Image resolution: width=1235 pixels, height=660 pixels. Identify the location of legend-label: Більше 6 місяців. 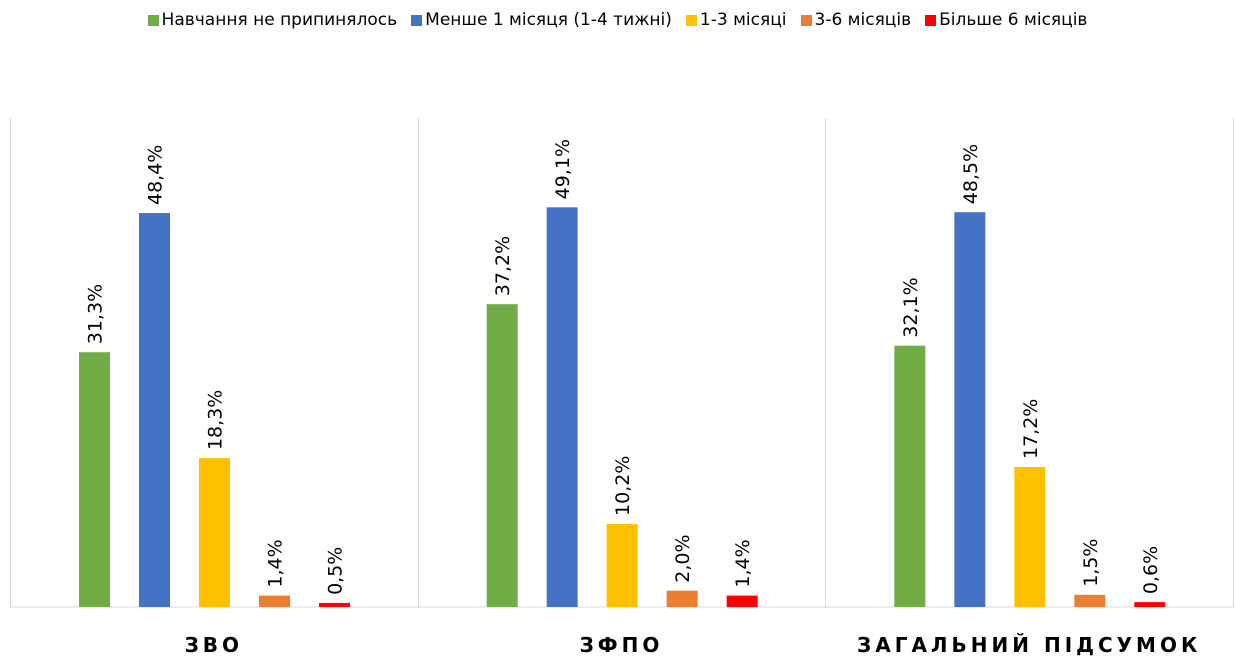
(1013, 20).